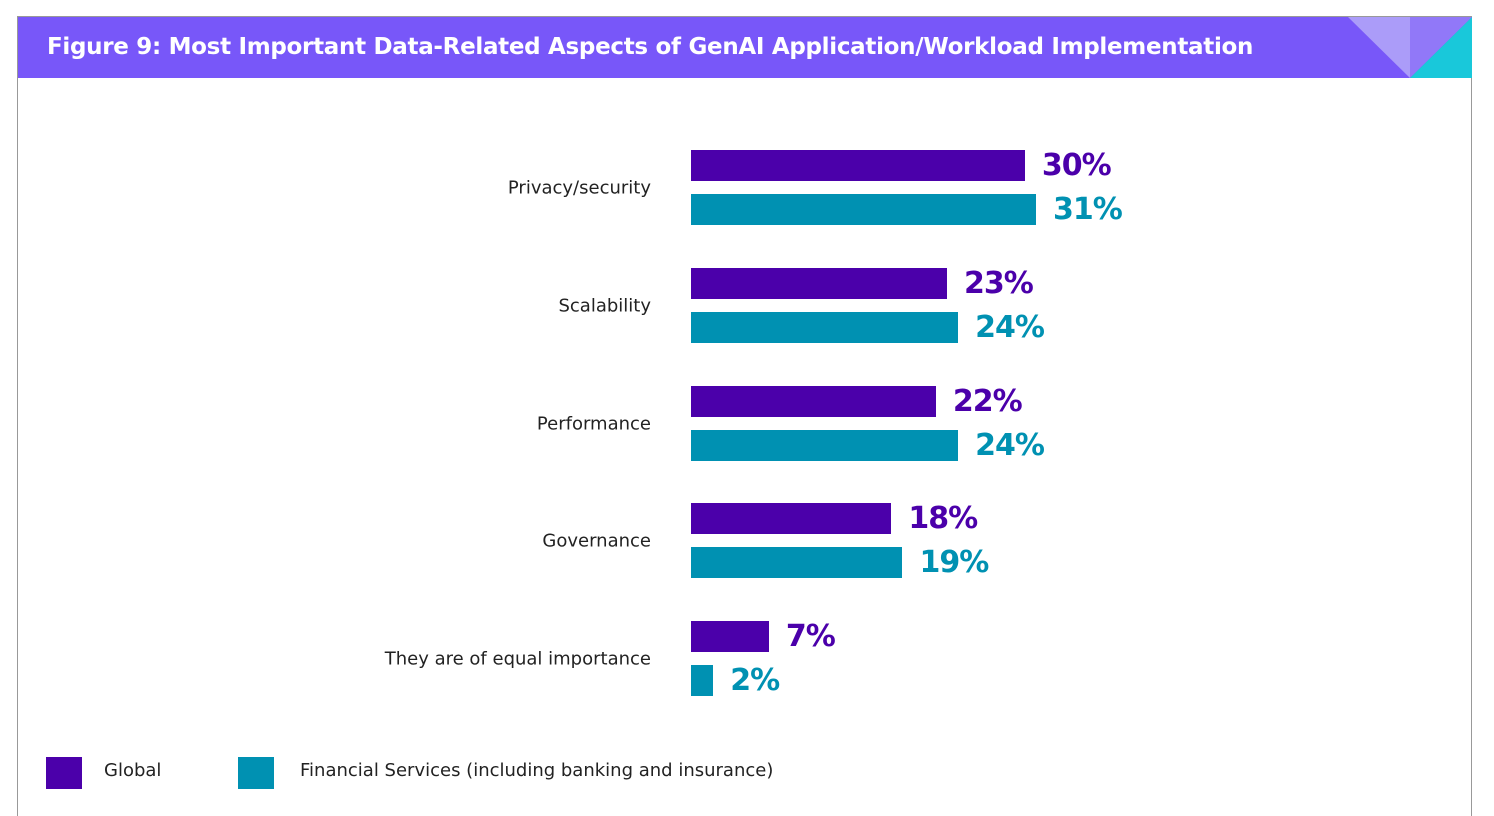  What do you see at coordinates (517, 659) in the screenshot?
I see `category-label: They are of equal importance` at bounding box center [517, 659].